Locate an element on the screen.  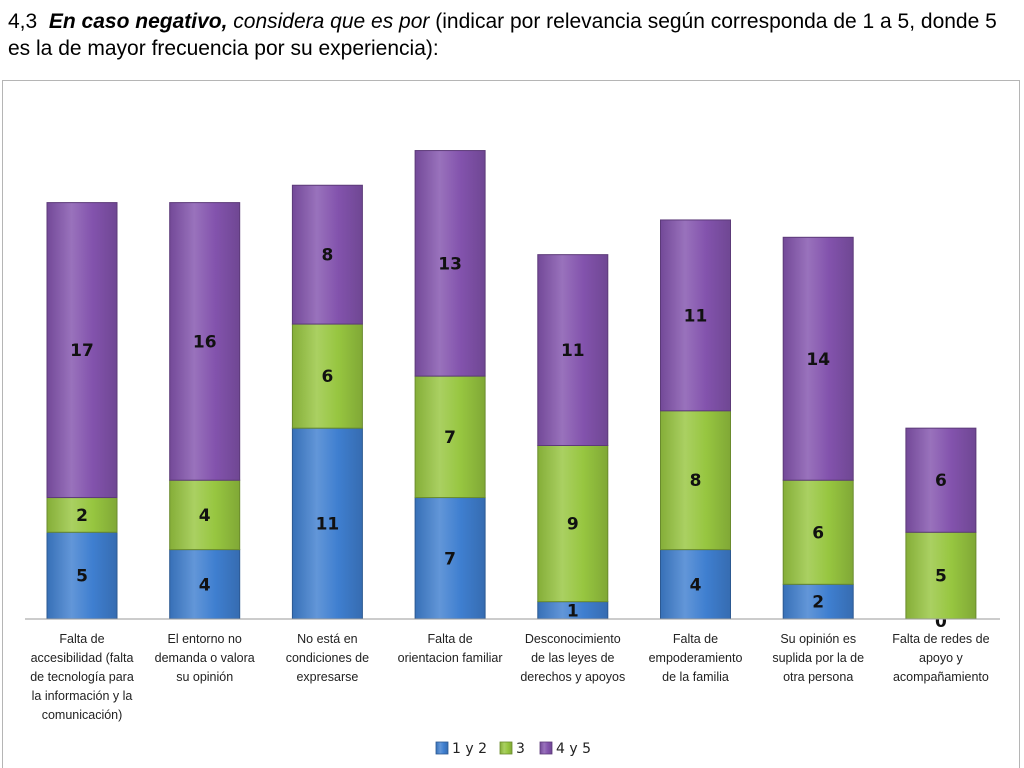
data-label-s4y5-2: 16 is located at coordinates (205, 342).